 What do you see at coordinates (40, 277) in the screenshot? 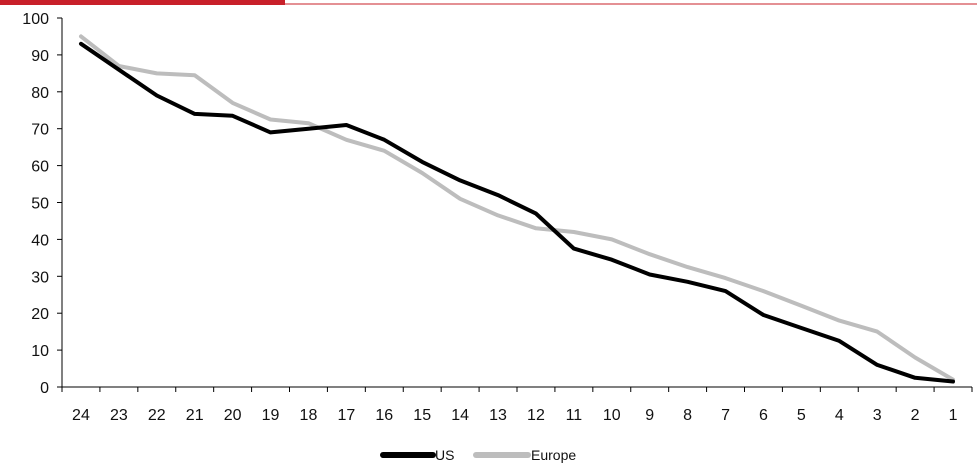
I see `y-tick-label: 30` at bounding box center [40, 277].